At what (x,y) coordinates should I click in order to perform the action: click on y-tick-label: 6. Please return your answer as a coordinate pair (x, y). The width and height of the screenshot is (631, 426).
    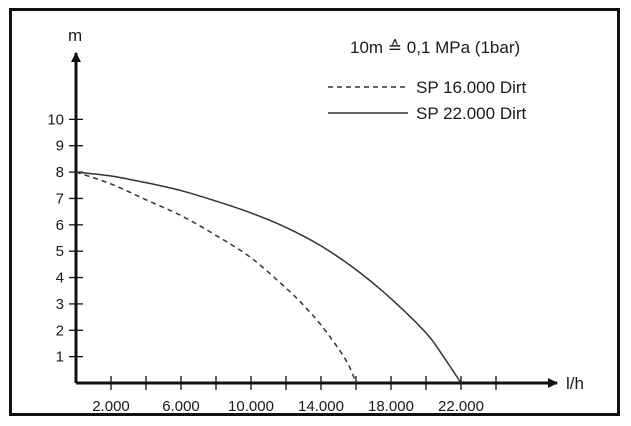
    Looking at the image, I should click on (60, 225).